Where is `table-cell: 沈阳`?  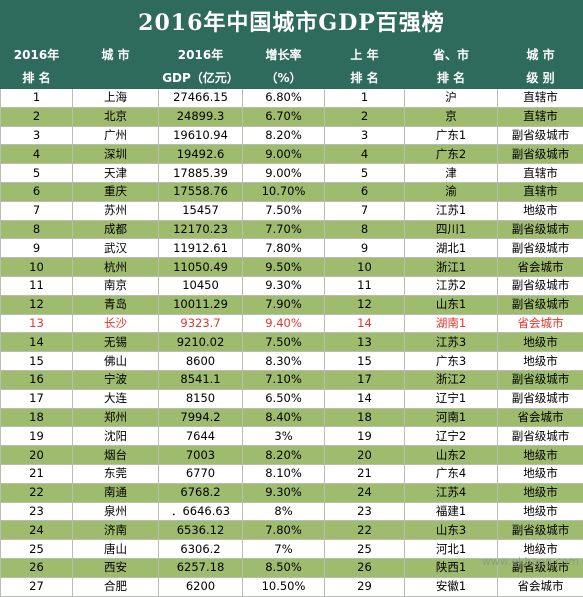 table-cell: 沈阳 is located at coordinates (116, 436).